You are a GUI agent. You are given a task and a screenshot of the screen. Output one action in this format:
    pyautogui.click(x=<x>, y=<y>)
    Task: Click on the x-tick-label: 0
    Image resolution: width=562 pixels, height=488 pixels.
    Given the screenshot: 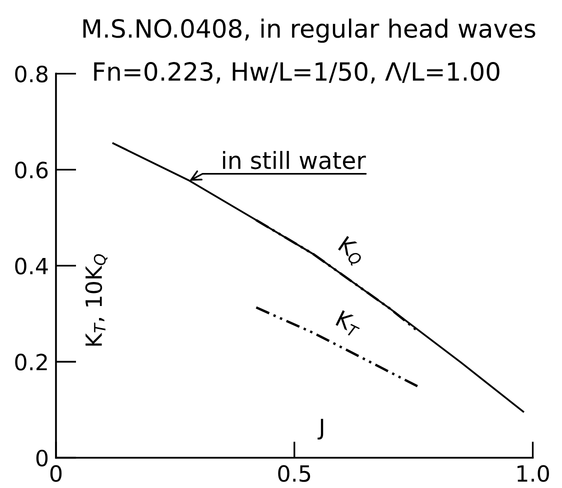 What is the action you would take?
    pyautogui.click(x=56, y=473)
    